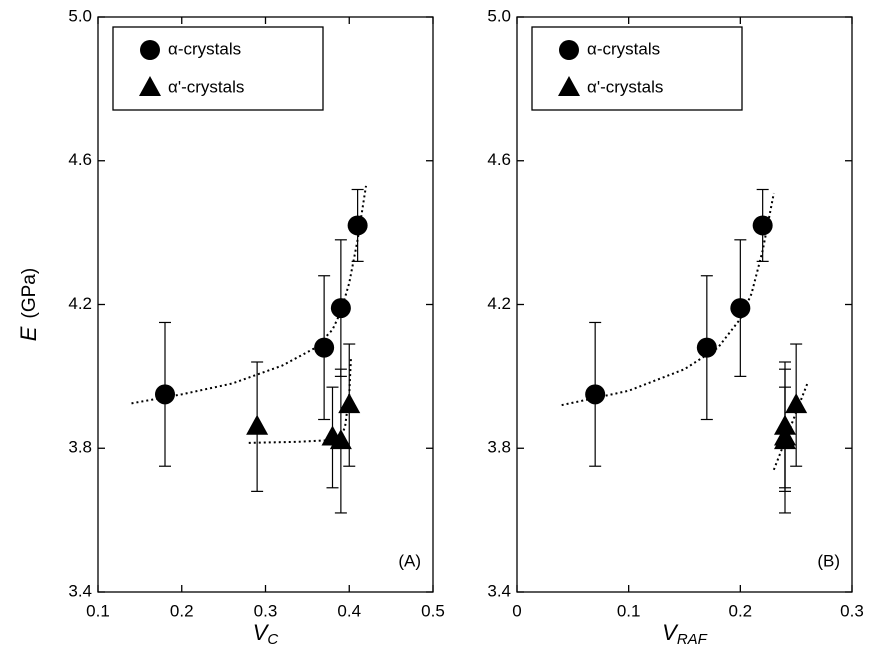 The width and height of the screenshot is (870, 654). What do you see at coordinates (692, 639) in the screenshot?
I see `x-label-subscript: RAF` at bounding box center [692, 639].